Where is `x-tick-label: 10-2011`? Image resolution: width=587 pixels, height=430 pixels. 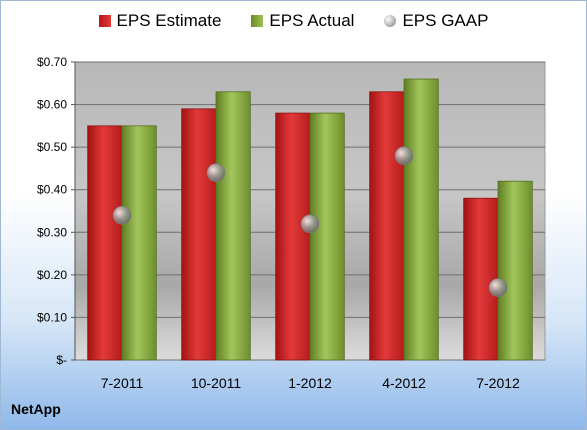
x-tick-label: 10-2011 is located at coordinates (216, 383).